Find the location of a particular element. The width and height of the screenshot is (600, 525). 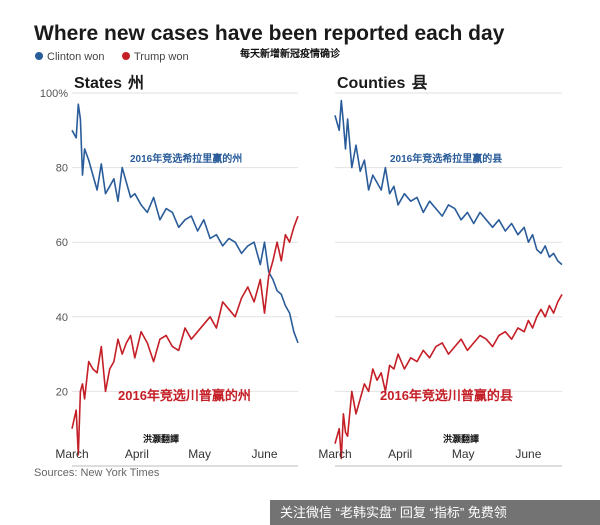

y-tick-label: 80 is located at coordinates (62, 169).